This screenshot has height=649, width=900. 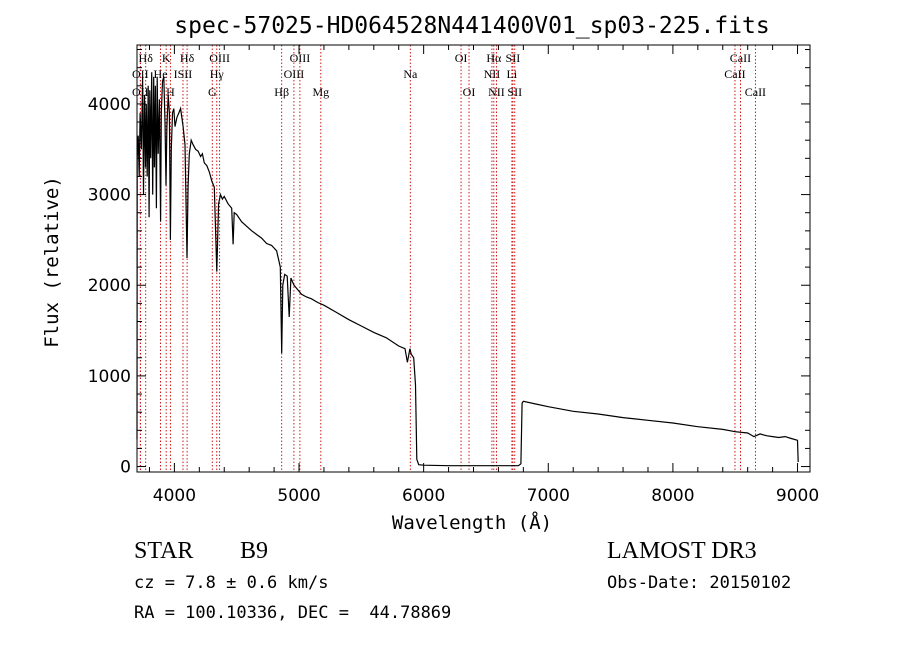 I want to click on spectral-line-label: He, so click(x=161, y=74).